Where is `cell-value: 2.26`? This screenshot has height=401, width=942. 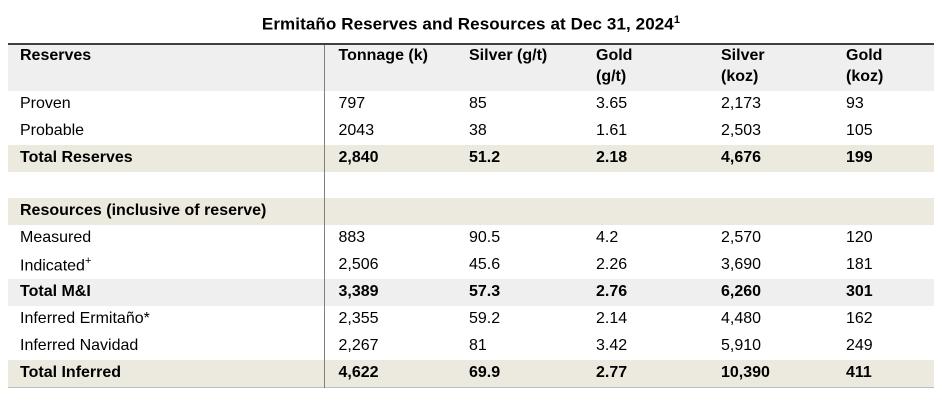
cell-value: 2.26 is located at coordinates (612, 265).